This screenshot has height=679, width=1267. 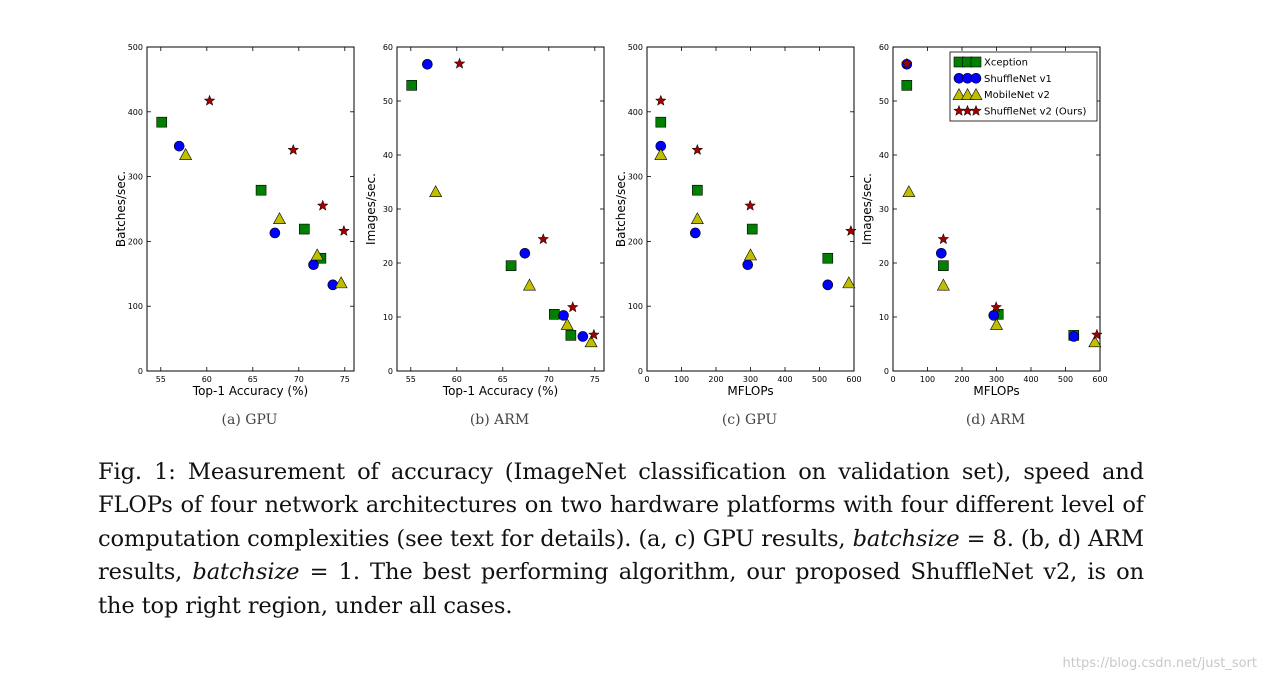 I want to click on y-tick-label: 500, so click(x=135, y=47).